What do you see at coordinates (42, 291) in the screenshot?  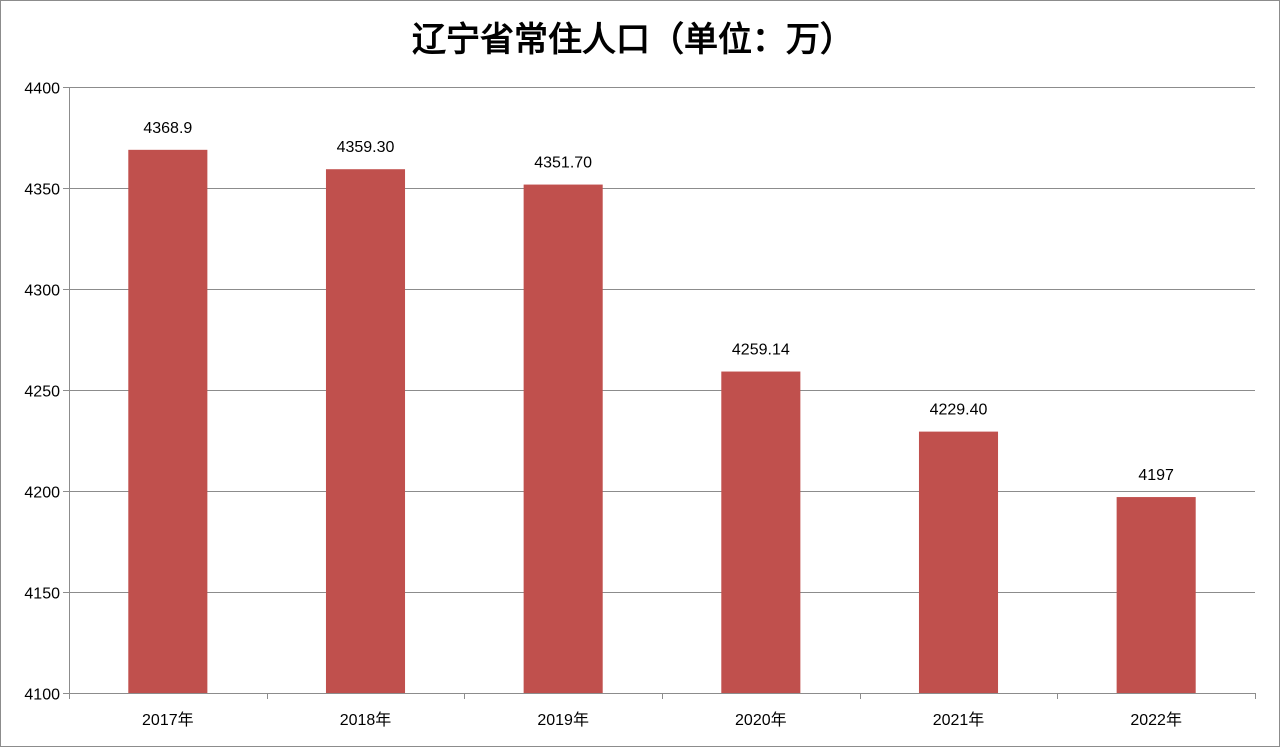 I see `y-tick-label: 4300` at bounding box center [42, 291].